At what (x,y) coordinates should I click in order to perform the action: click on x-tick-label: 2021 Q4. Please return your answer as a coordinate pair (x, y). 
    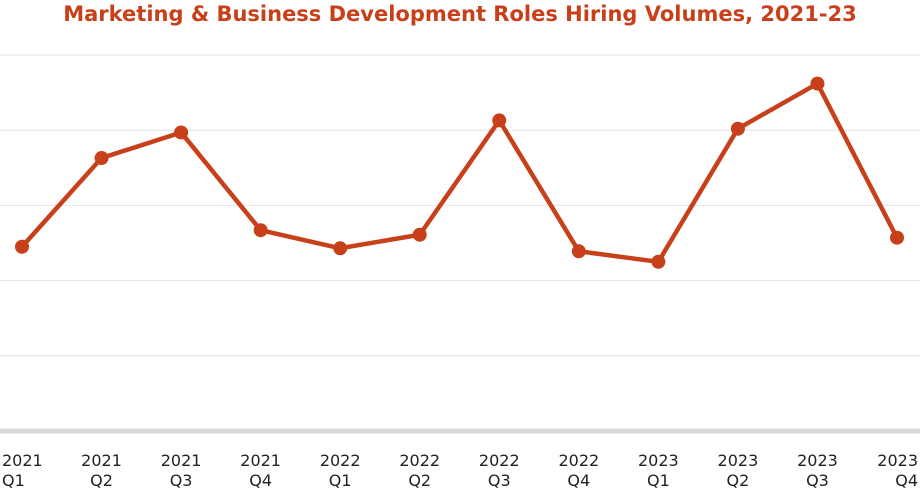
    Looking at the image, I should click on (260, 470).